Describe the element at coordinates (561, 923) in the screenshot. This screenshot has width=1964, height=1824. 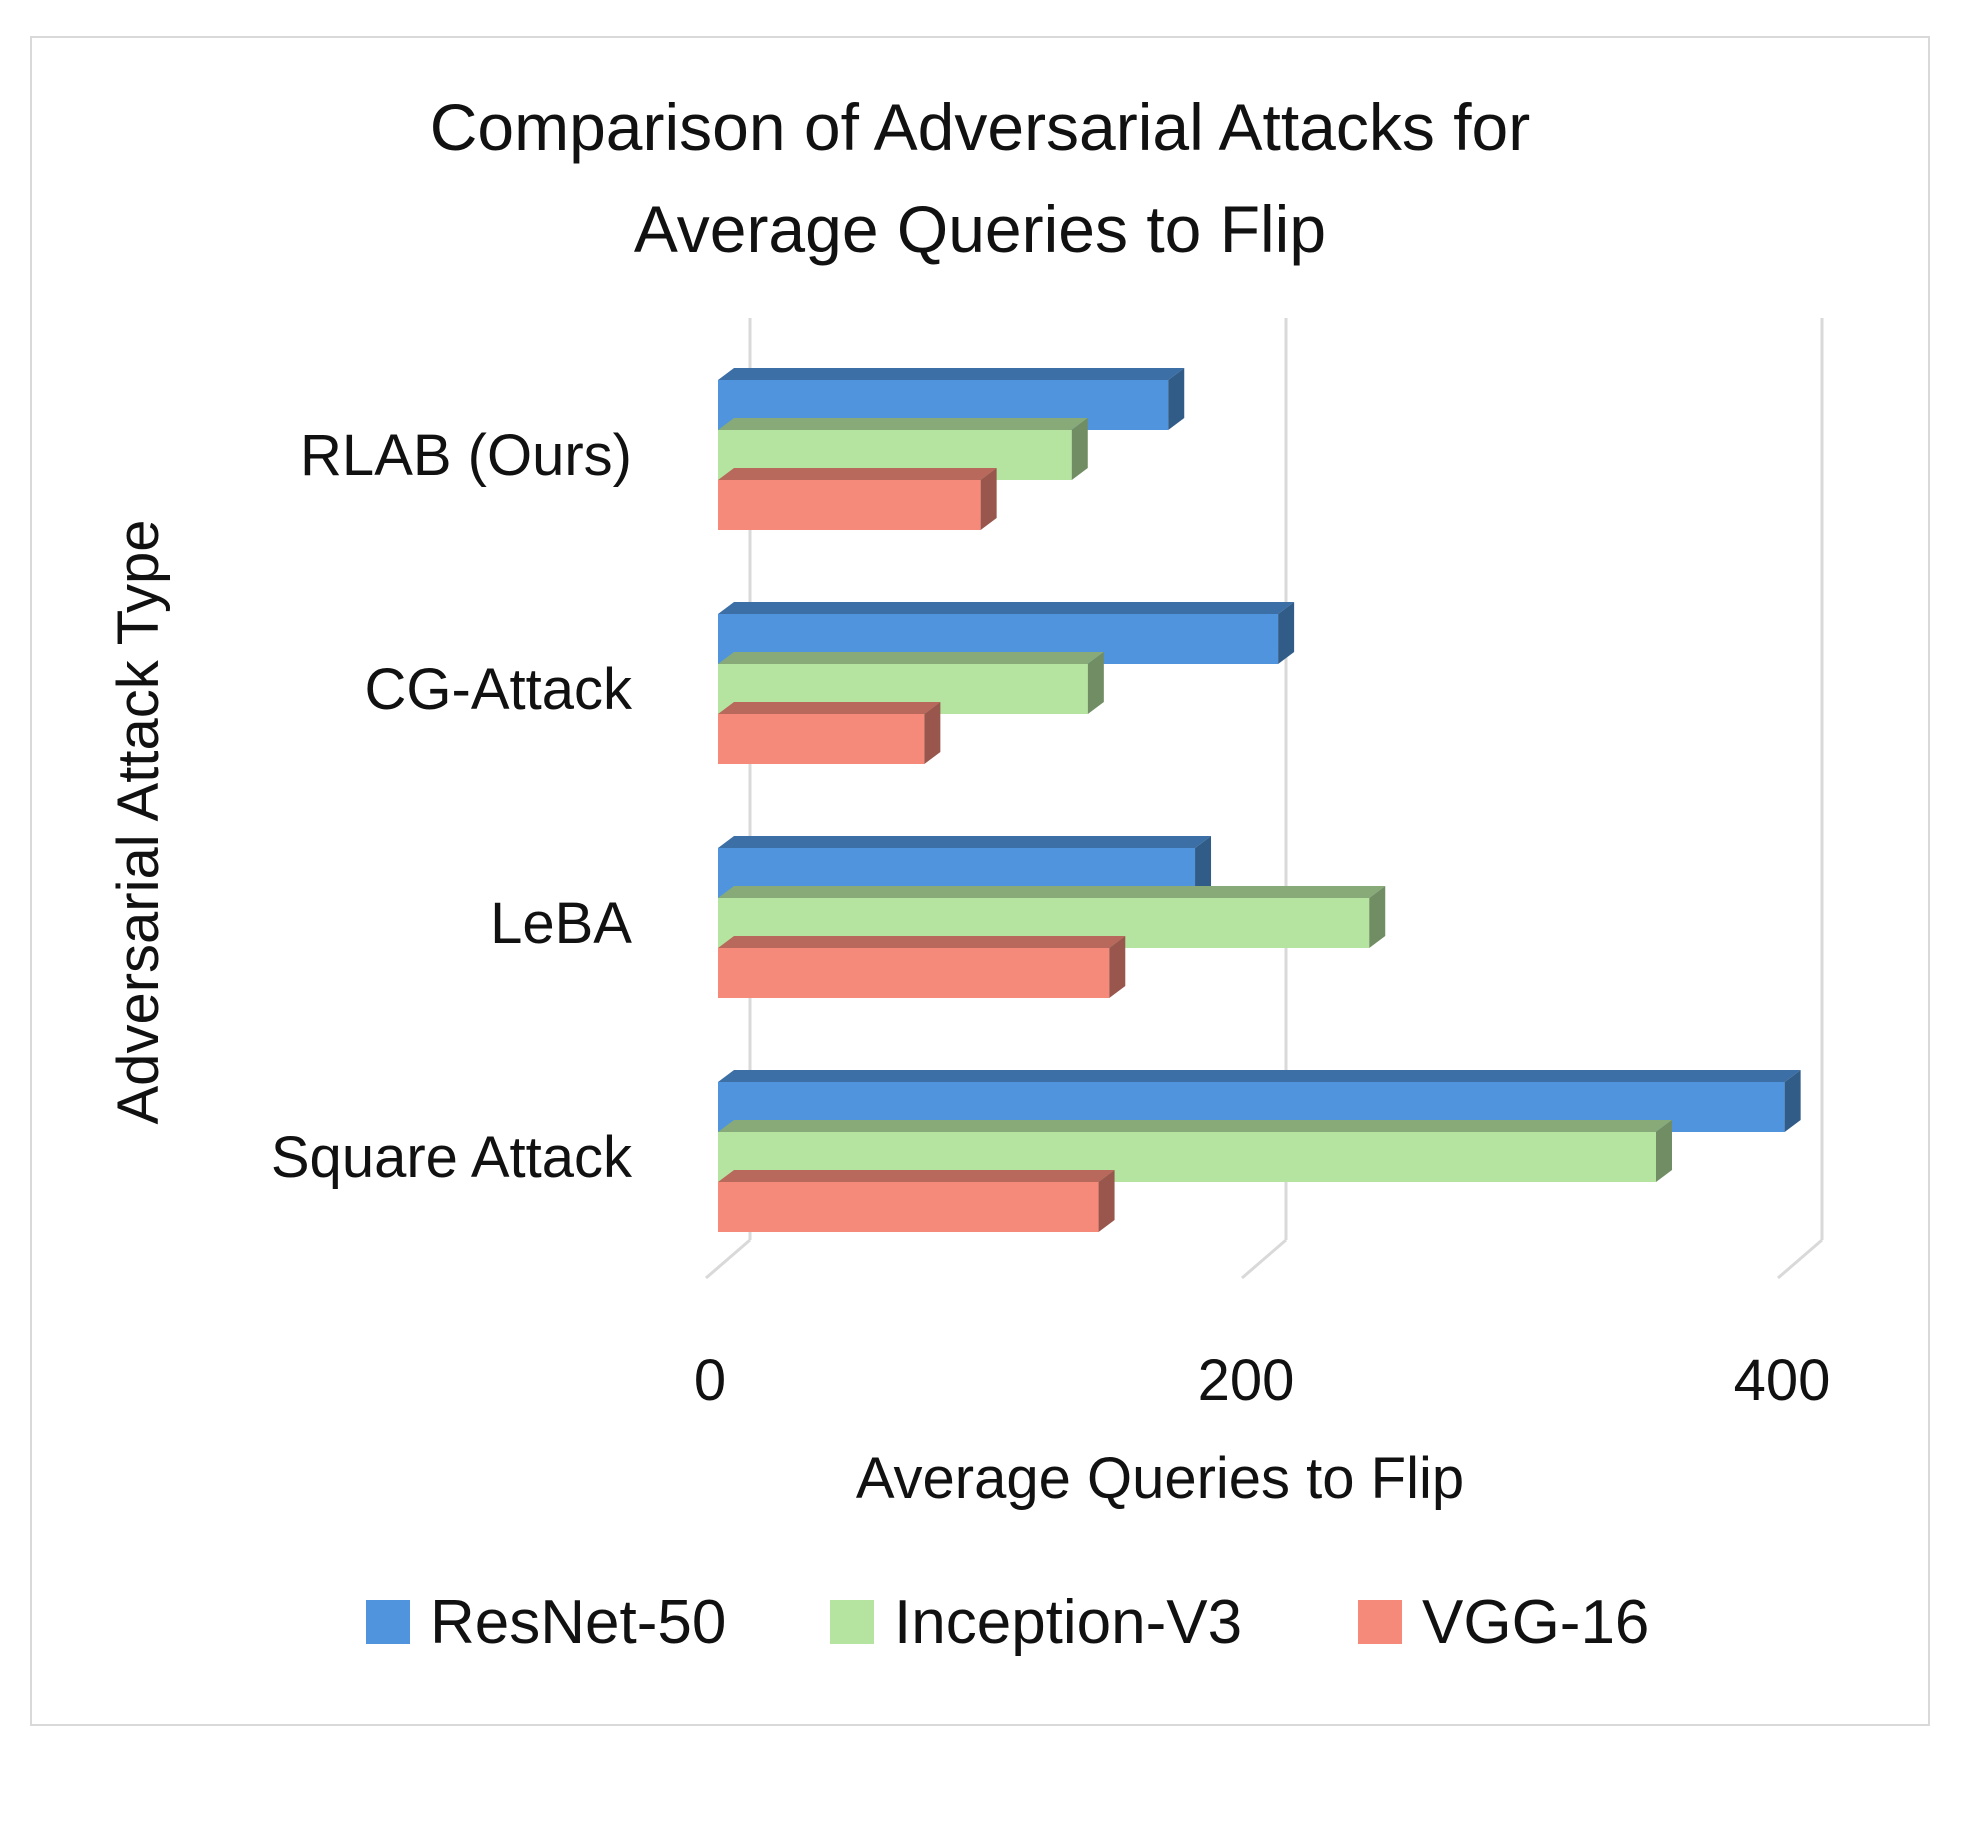
I see `category-label-2: LeBA` at that location.